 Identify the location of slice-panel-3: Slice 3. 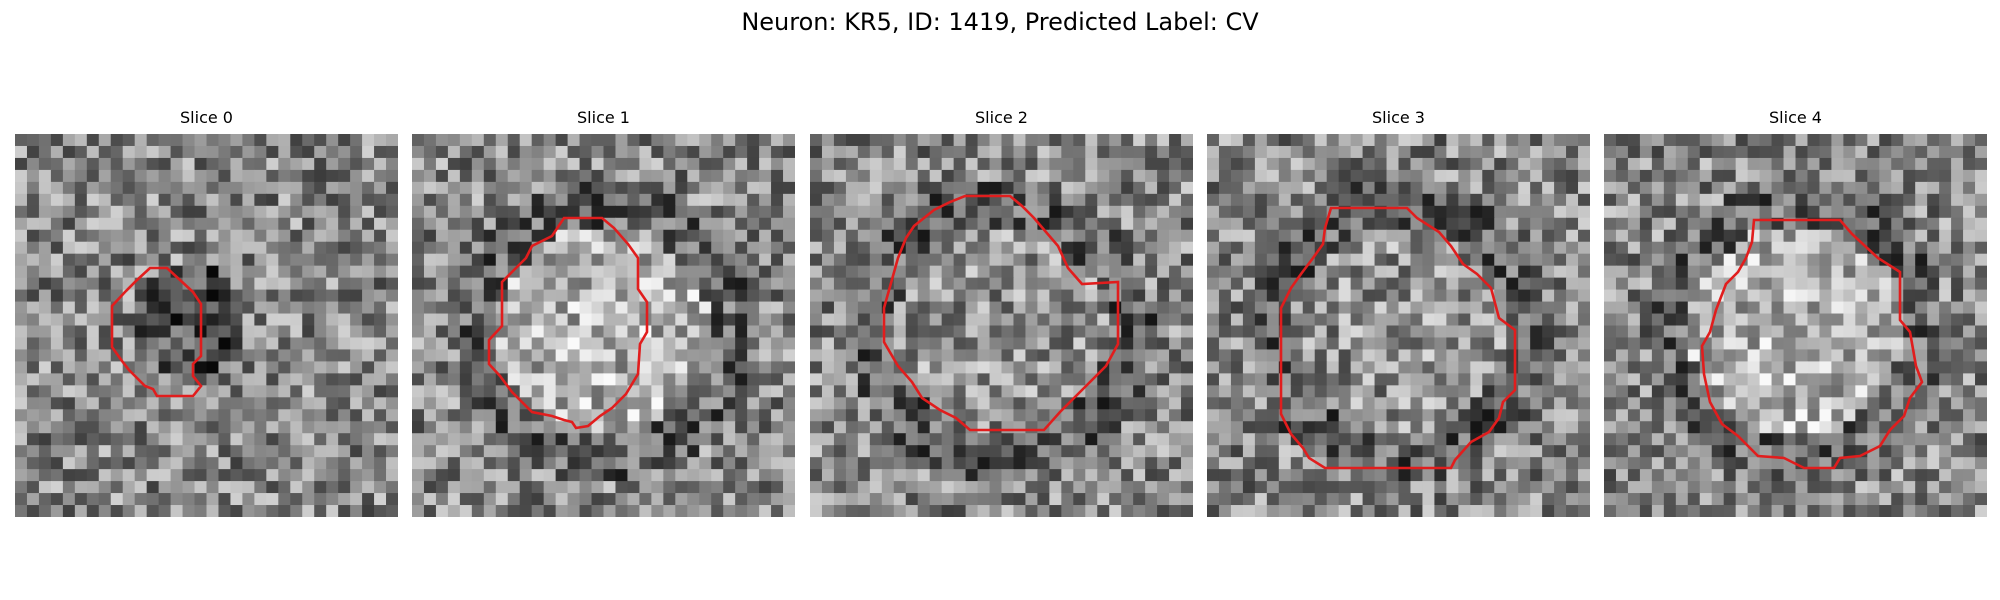
(1398, 313).